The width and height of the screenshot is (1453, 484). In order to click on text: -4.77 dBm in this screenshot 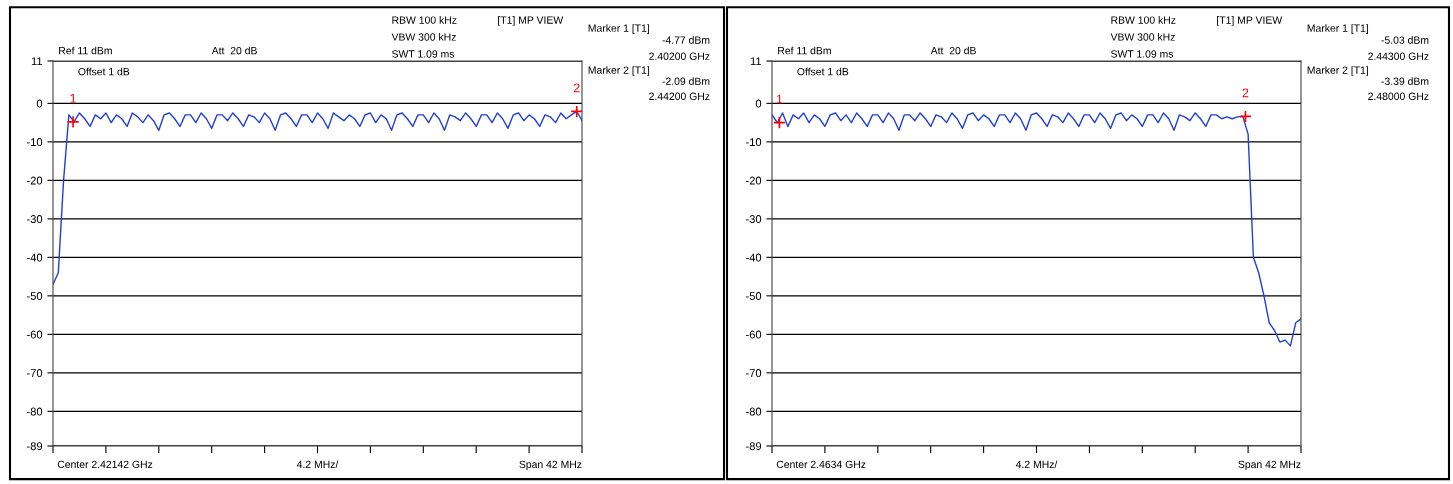, I will do `click(686, 40)`.